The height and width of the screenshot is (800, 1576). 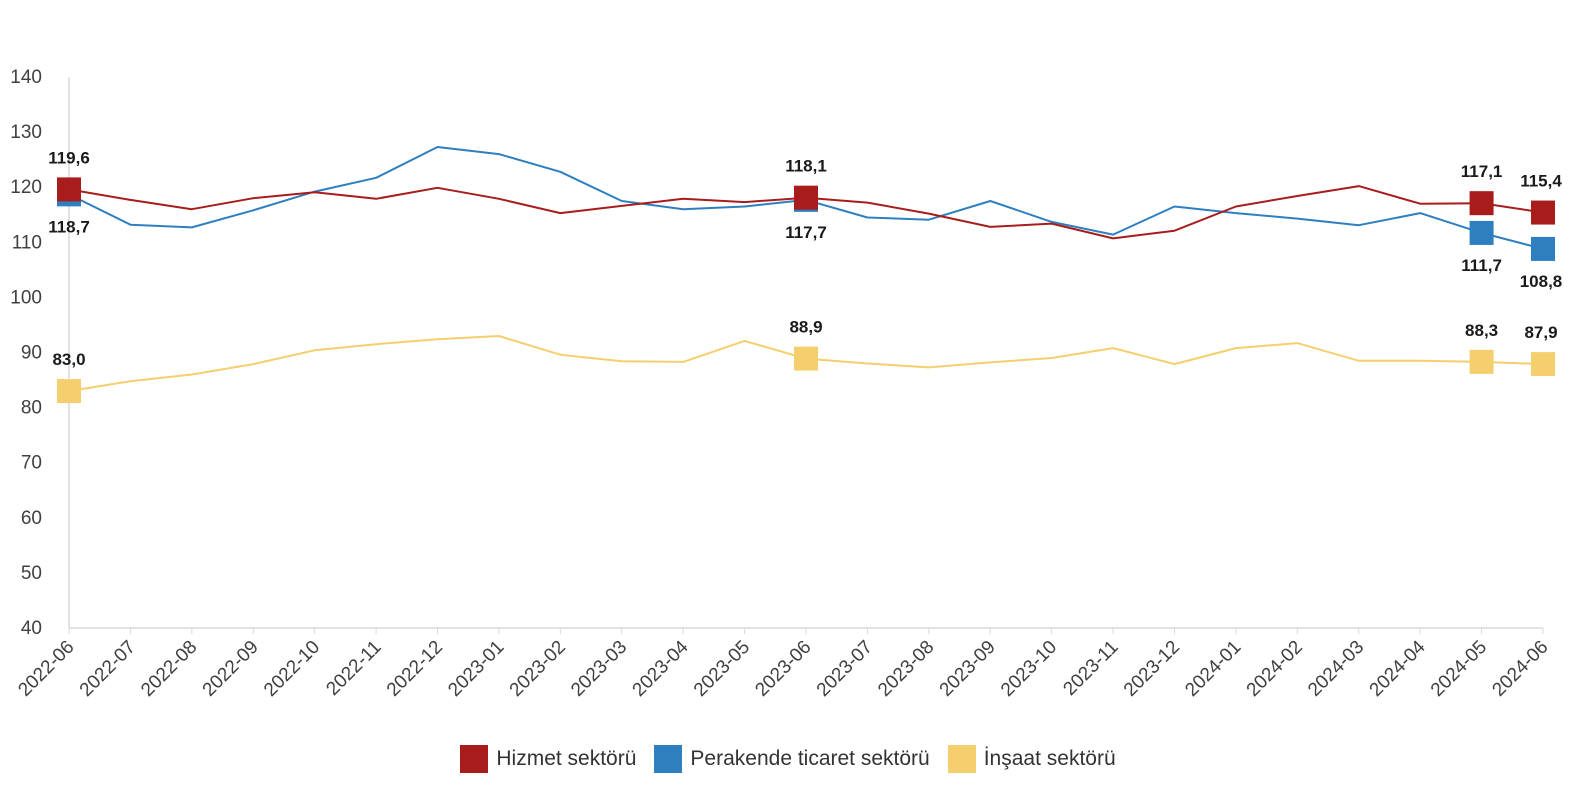 What do you see at coordinates (906, 669) in the screenshot?
I see `x-tick-label: 2023-08` at bounding box center [906, 669].